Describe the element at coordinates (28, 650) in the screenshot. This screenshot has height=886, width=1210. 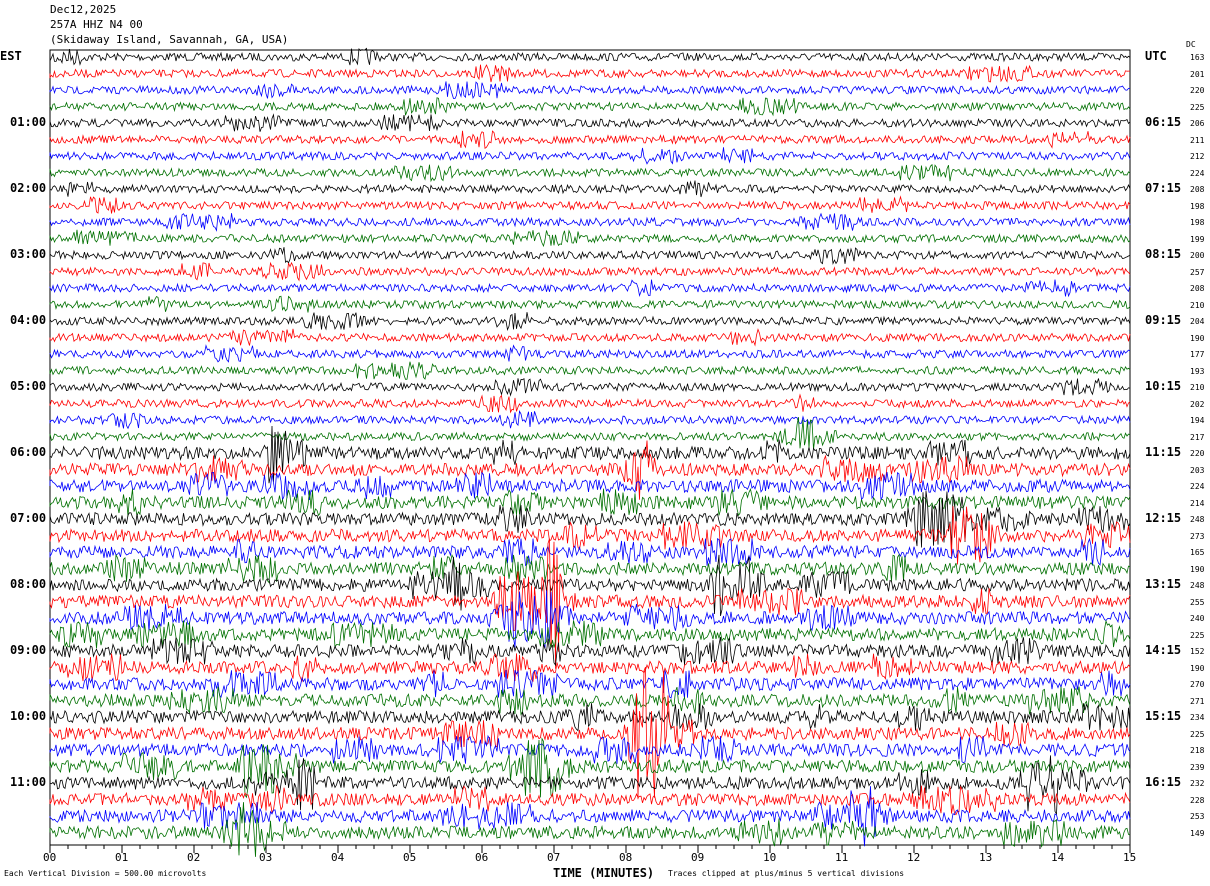
I see `left-time-label: 09:00` at that location.